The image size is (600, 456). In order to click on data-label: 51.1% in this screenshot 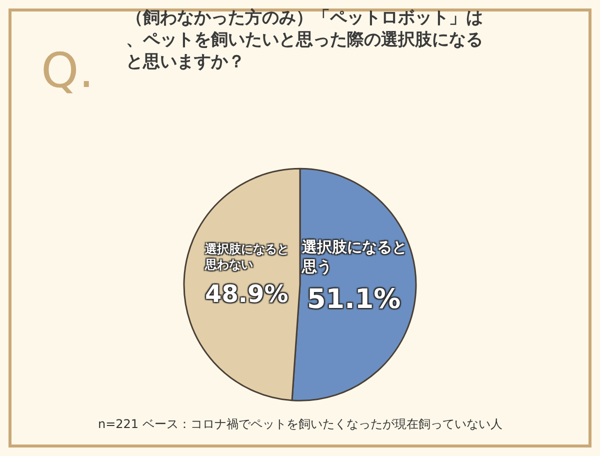, I will do `click(354, 299)`.